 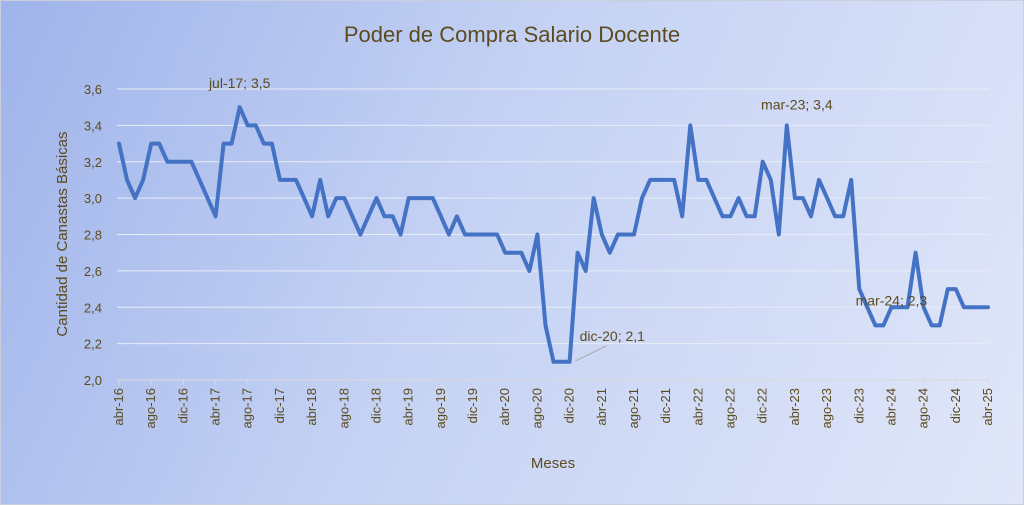 I want to click on y-tick-label: 3,0, so click(x=93, y=198).